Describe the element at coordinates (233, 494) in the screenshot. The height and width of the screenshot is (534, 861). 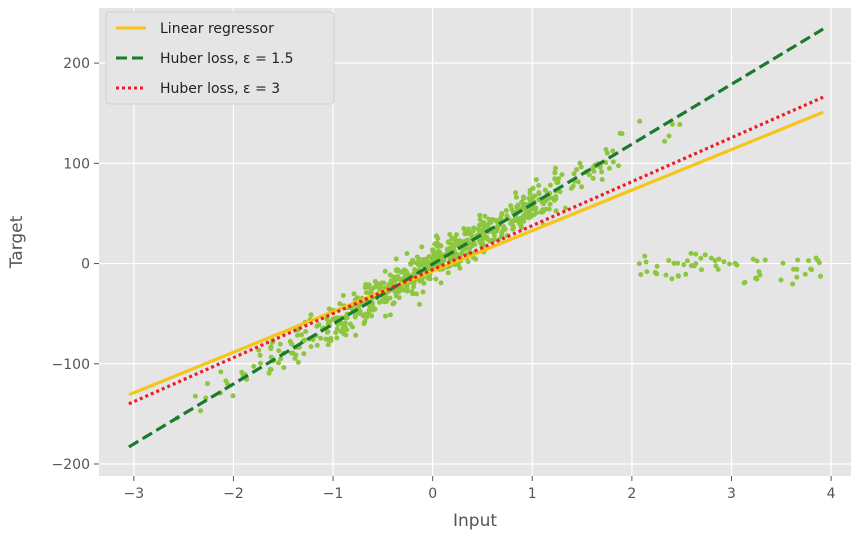
I see `x-tick-label: −2` at that location.